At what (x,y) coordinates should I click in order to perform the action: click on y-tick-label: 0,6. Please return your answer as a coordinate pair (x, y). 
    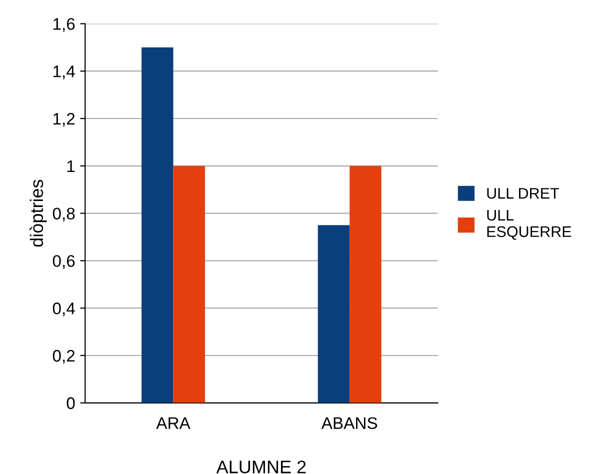
    Looking at the image, I should click on (63, 262).